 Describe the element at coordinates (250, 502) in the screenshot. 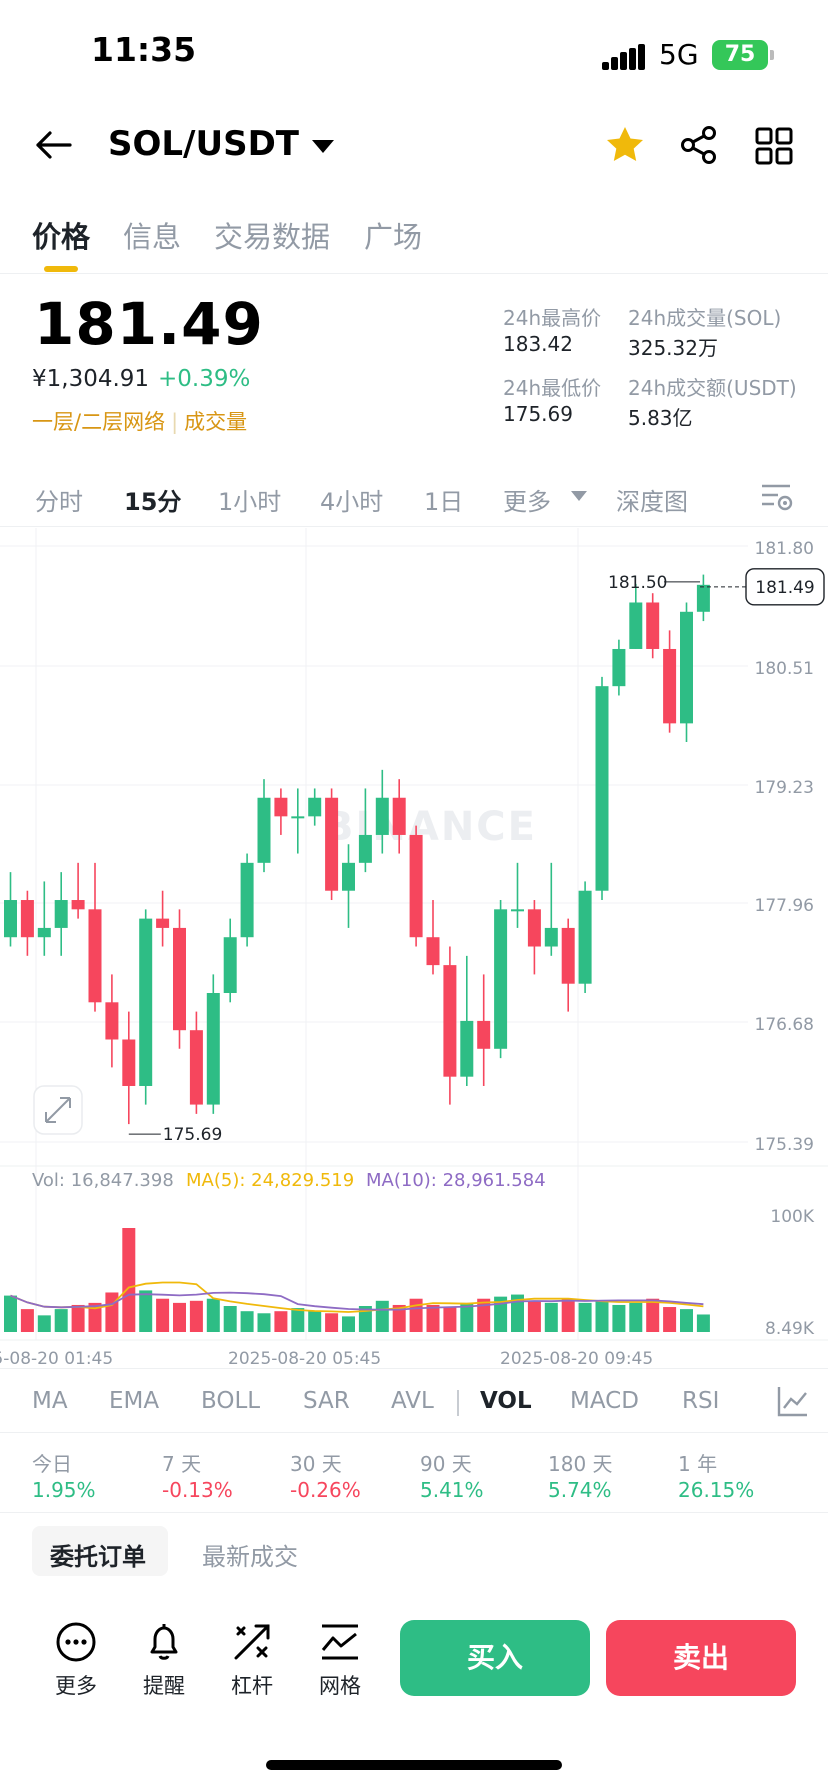

I see `interval-1h: 1小时` at that location.